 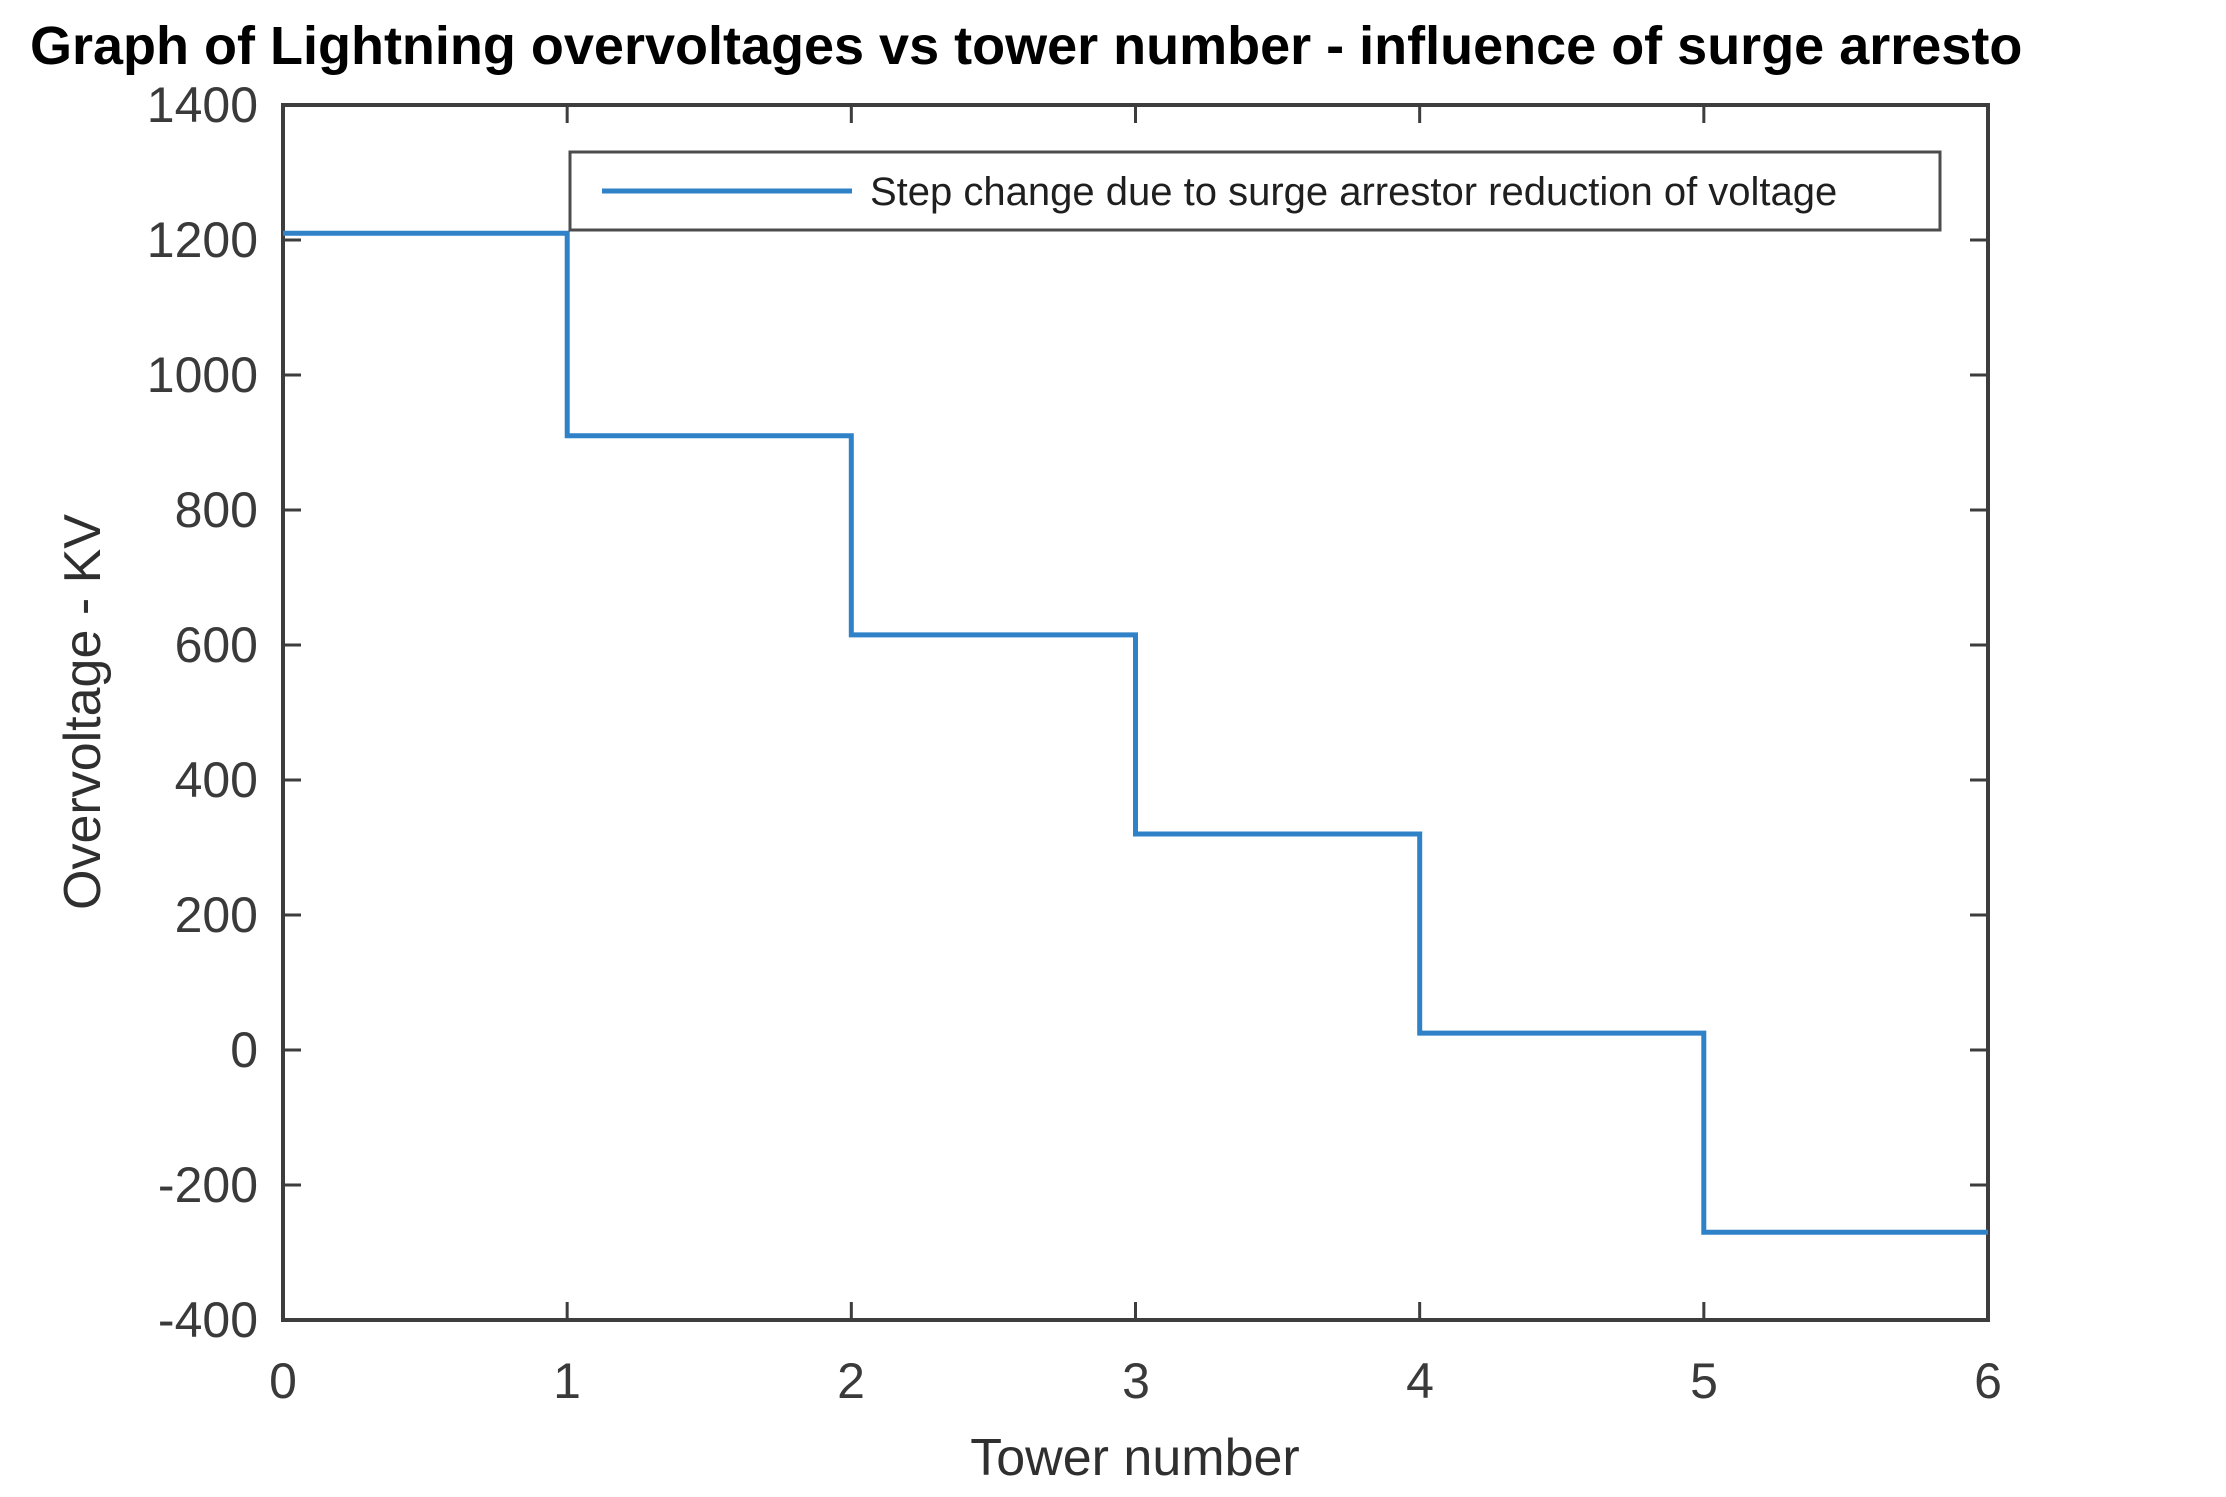 I want to click on legend-box, so click(x=1255, y=191).